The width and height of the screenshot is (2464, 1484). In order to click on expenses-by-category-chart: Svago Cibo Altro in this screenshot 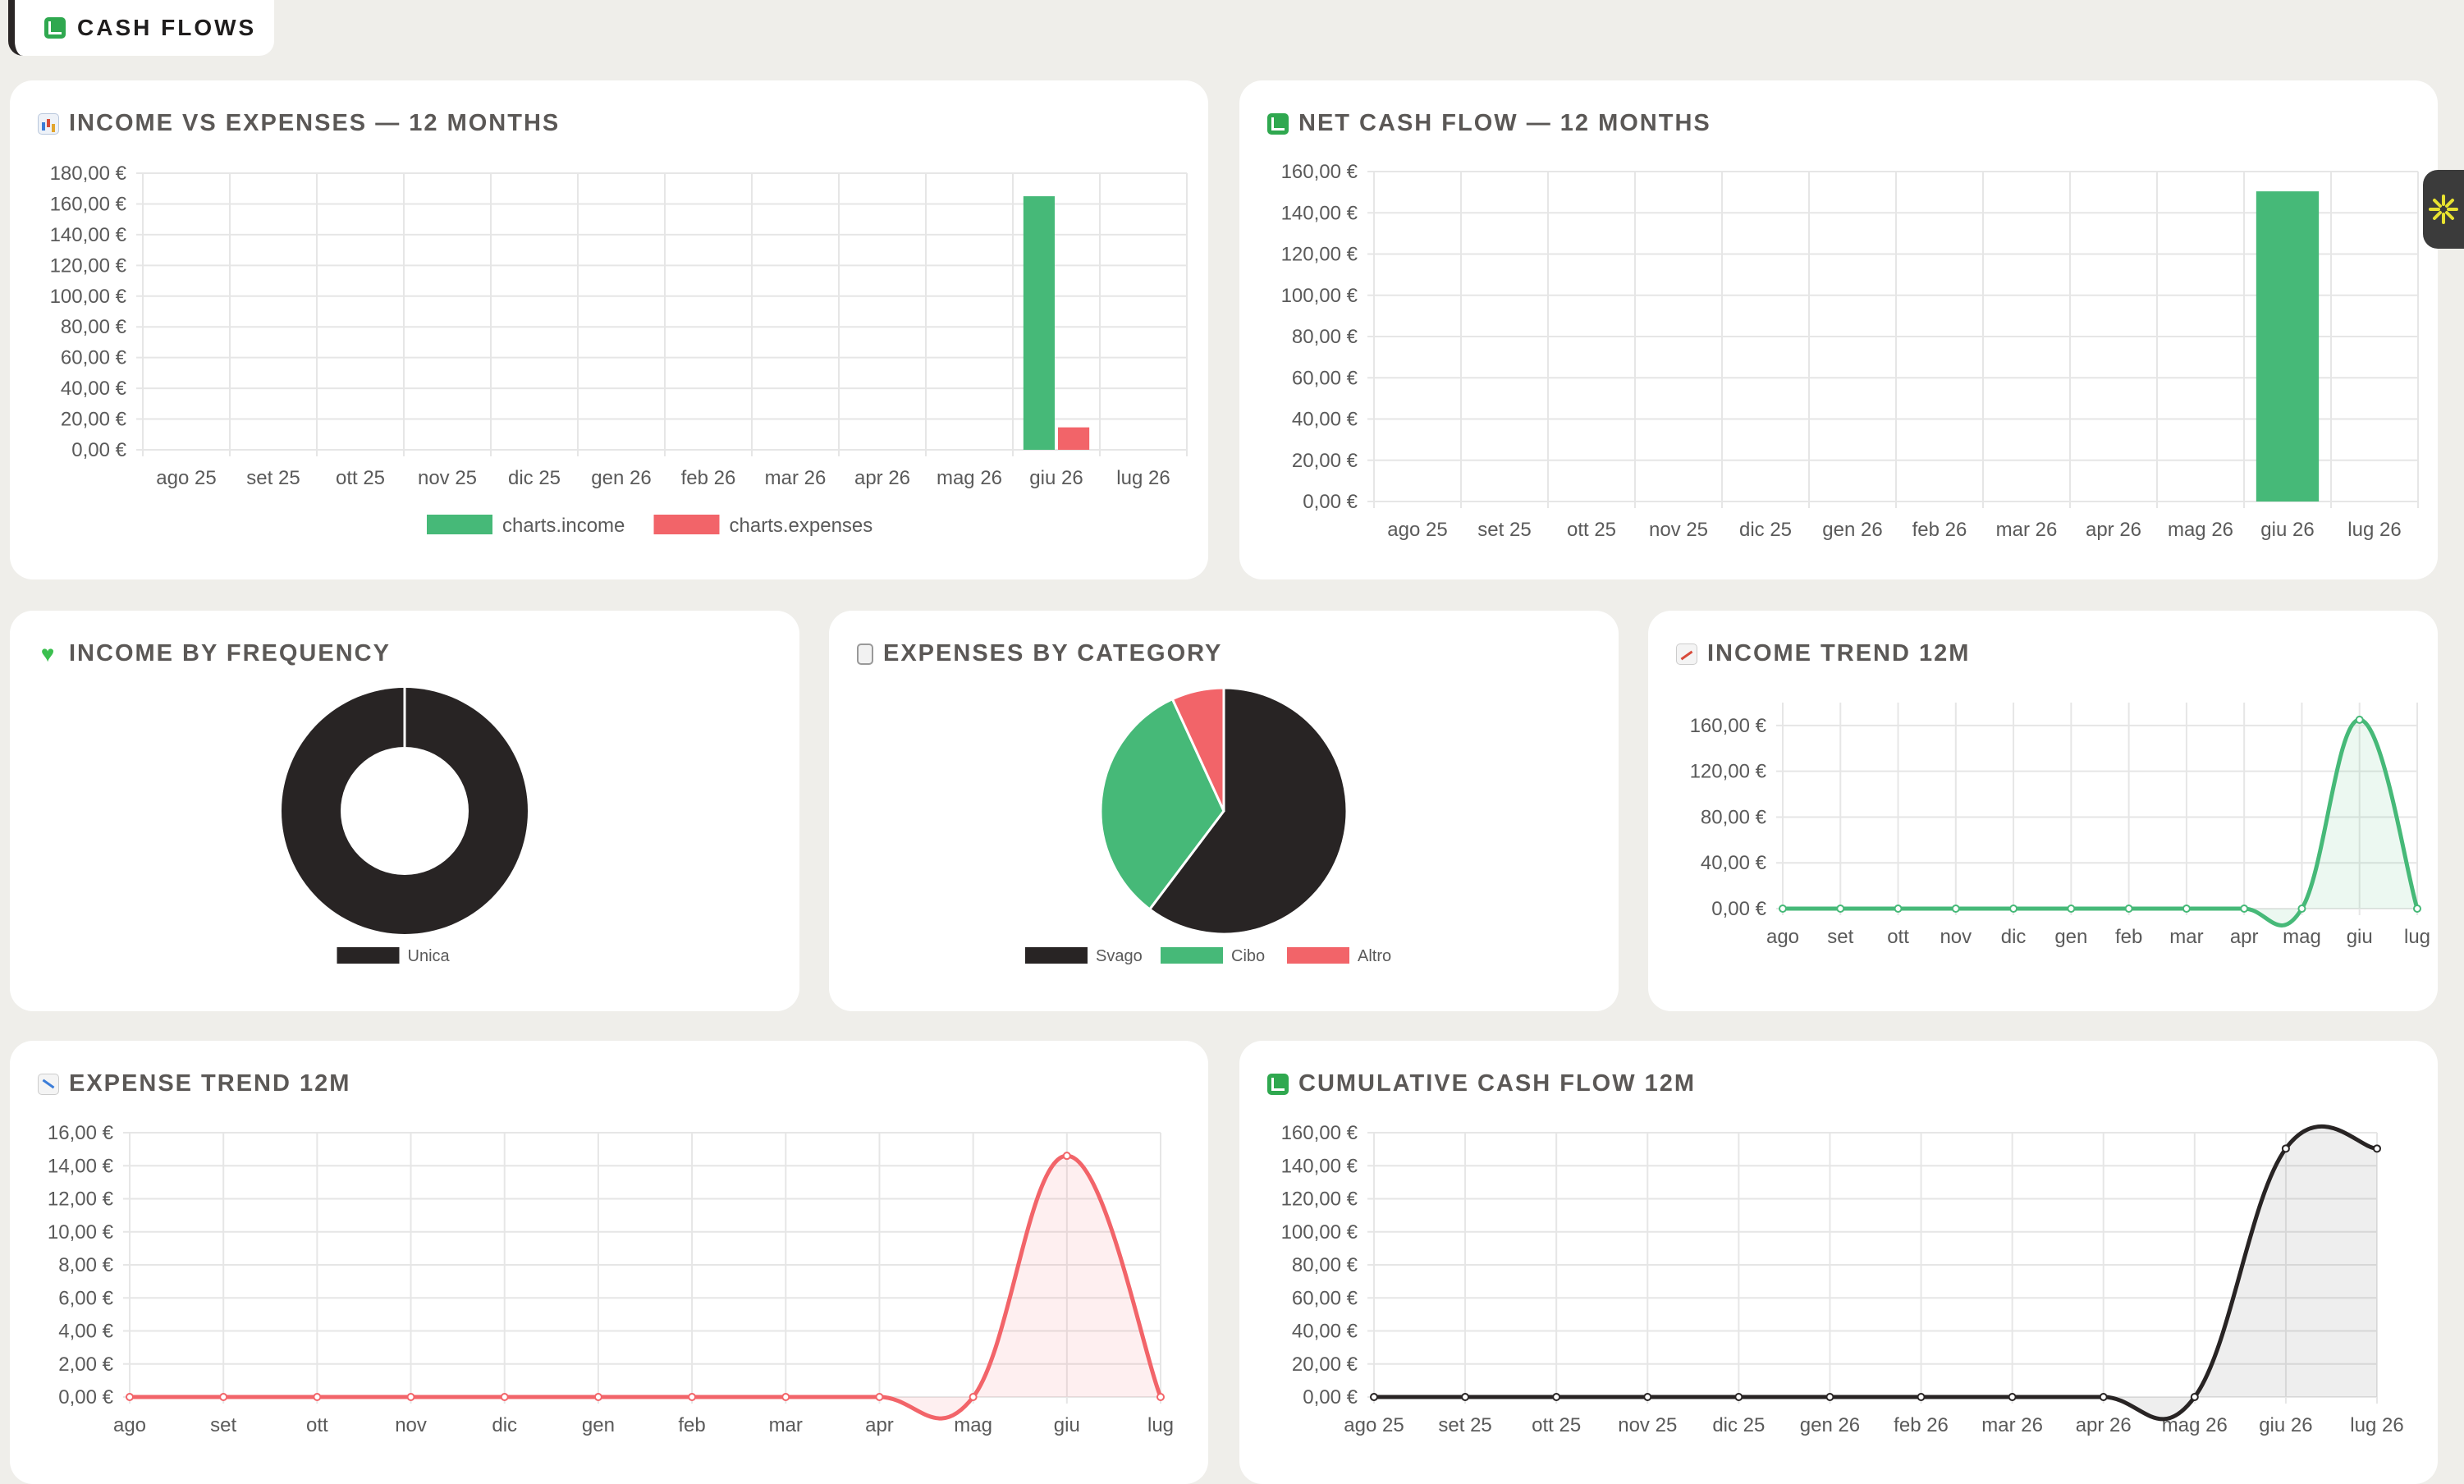, I will do `click(1208, 825)`.